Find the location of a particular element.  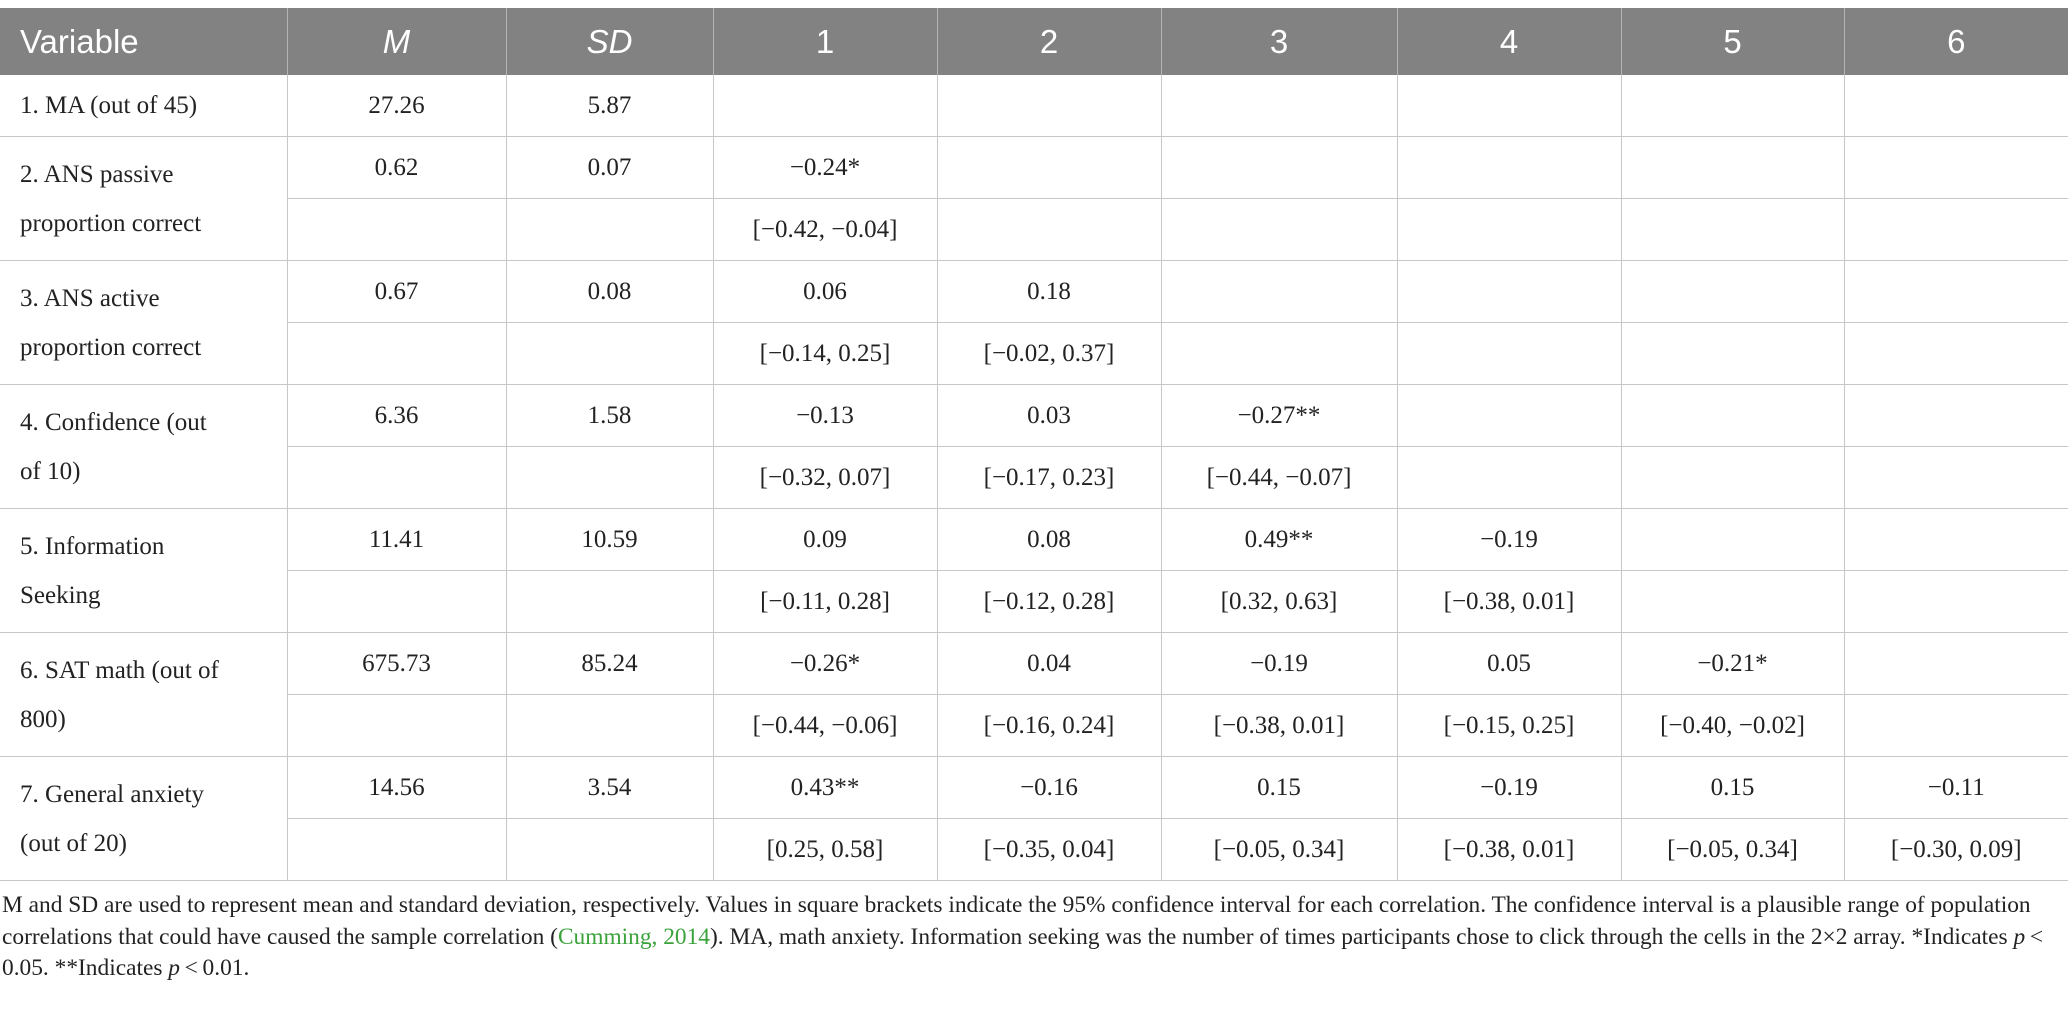

sd-cell: 10.59 is located at coordinates (610, 539).